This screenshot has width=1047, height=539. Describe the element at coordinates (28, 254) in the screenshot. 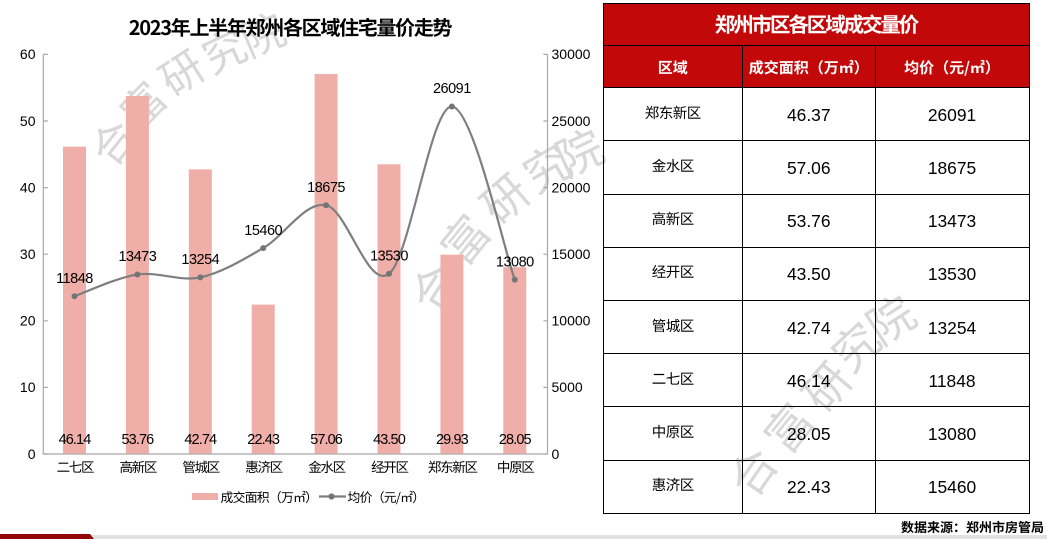

I see `svg-text: 30` at that location.